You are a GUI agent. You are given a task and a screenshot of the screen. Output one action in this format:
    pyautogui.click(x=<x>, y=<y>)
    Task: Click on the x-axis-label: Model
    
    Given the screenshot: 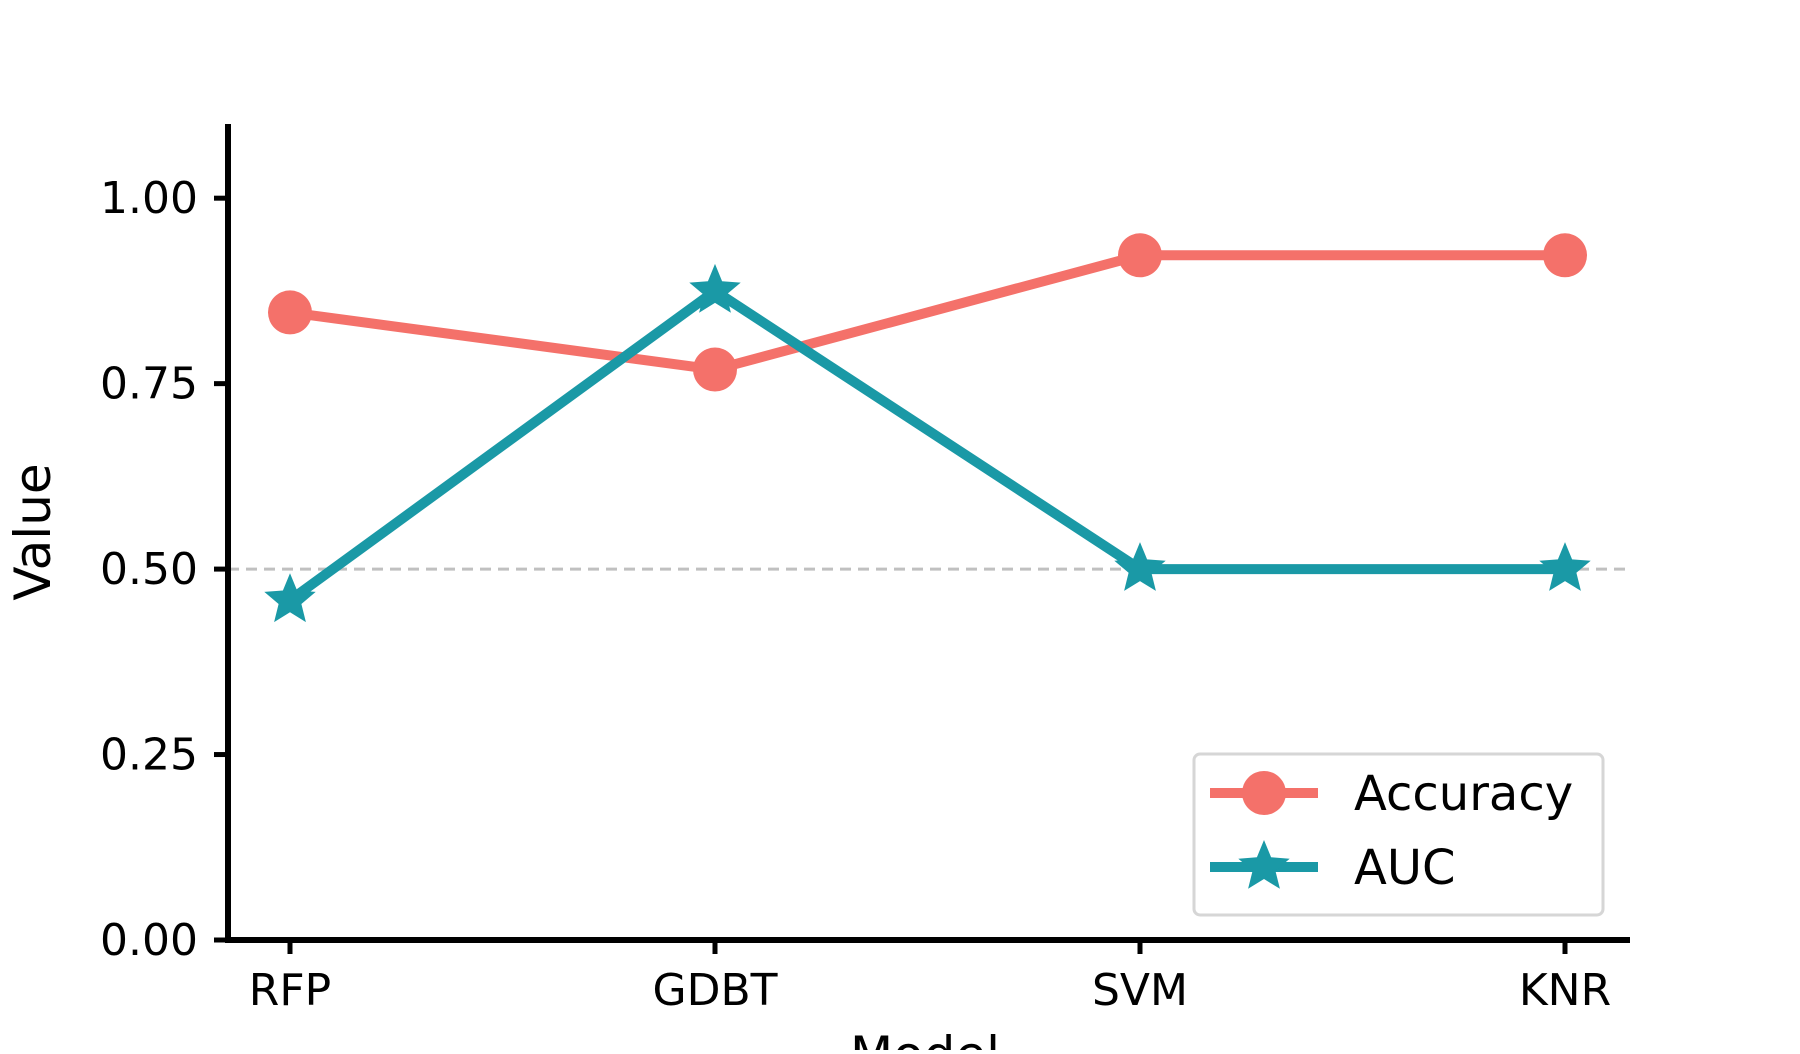 What is the action you would take?
    pyautogui.click(x=925, y=1038)
    